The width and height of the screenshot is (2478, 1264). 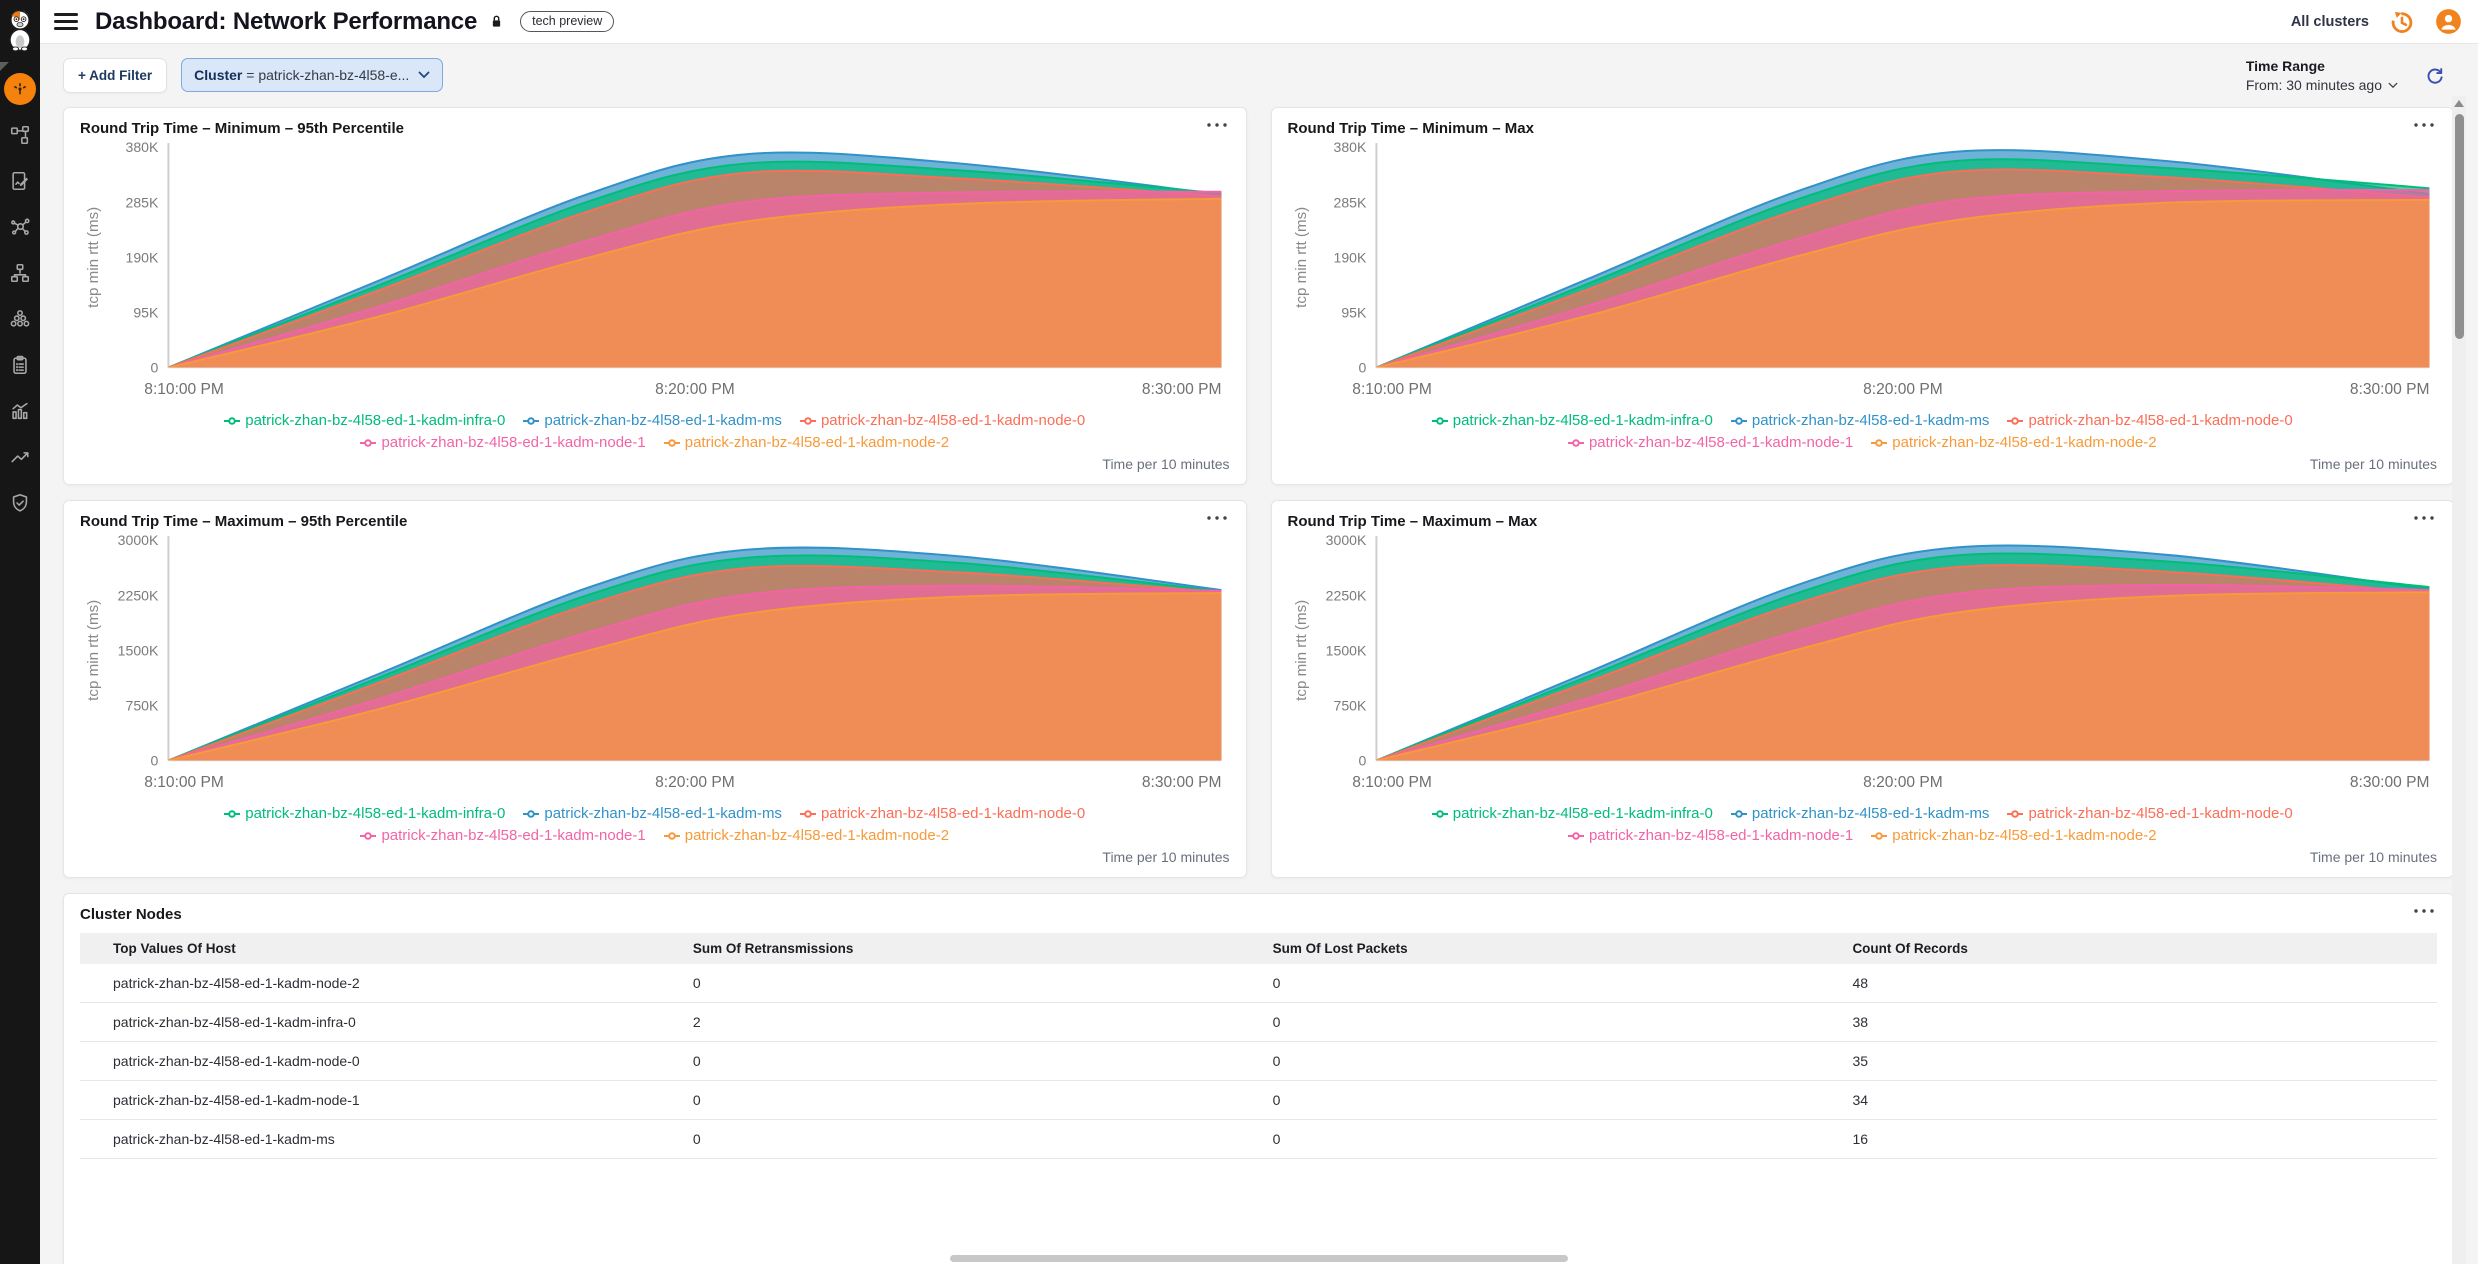 I want to click on sidebar-item-security, so click(x=20, y=503).